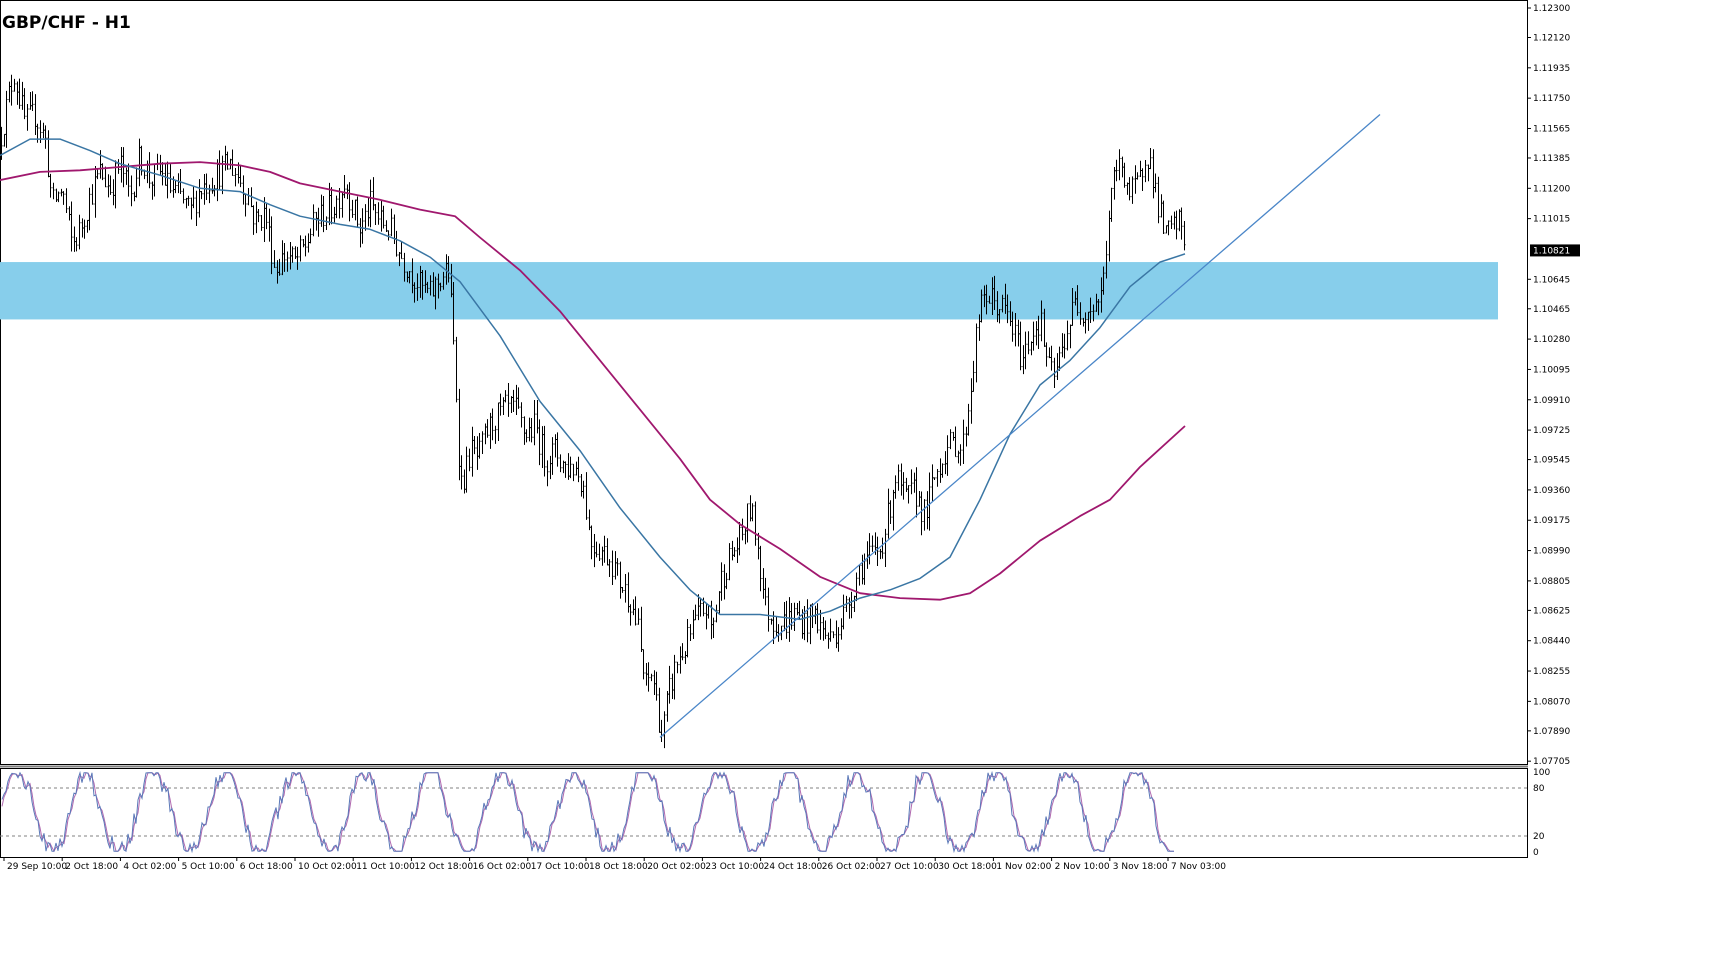  I want to click on time-tick-label: 7 Nov 03:00, so click(1198, 867).